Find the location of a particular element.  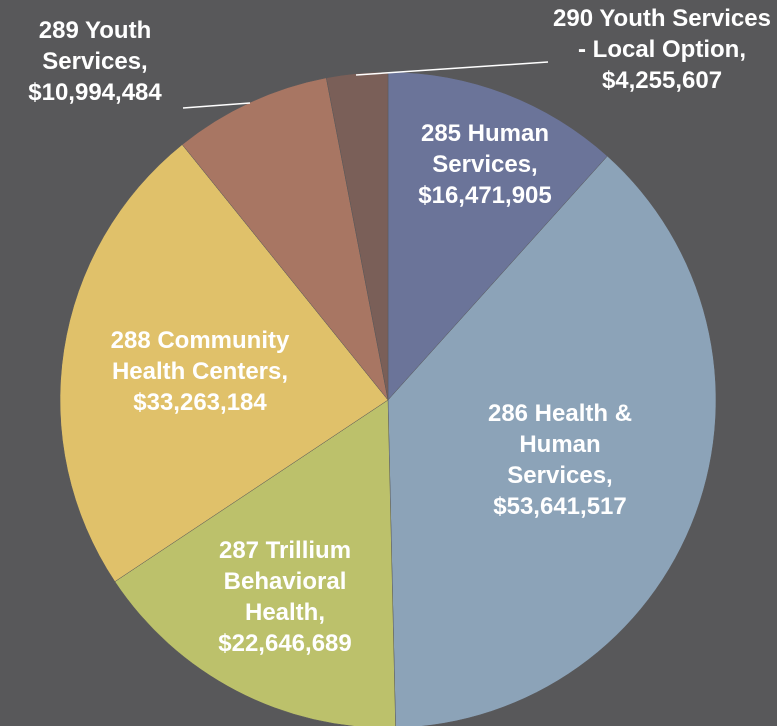

category-label: 288 Community Health Centers, is located at coordinates (200, 356).